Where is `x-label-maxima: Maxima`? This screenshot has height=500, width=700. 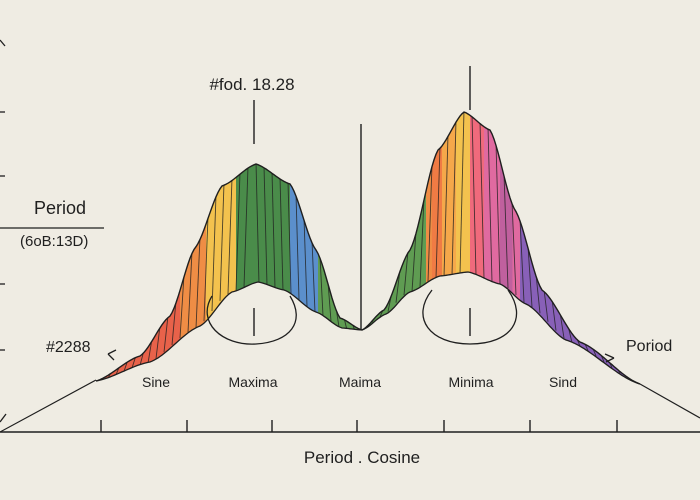
x-label-maxima: Maxima is located at coordinates (253, 382).